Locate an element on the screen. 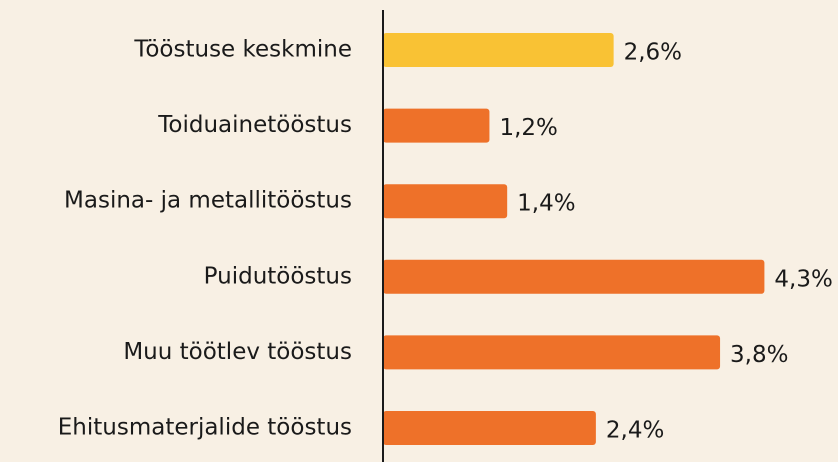 Image resolution: width=838 pixels, height=462 pixels. category-label: Masina- ja metallitööstus is located at coordinates (208, 201).